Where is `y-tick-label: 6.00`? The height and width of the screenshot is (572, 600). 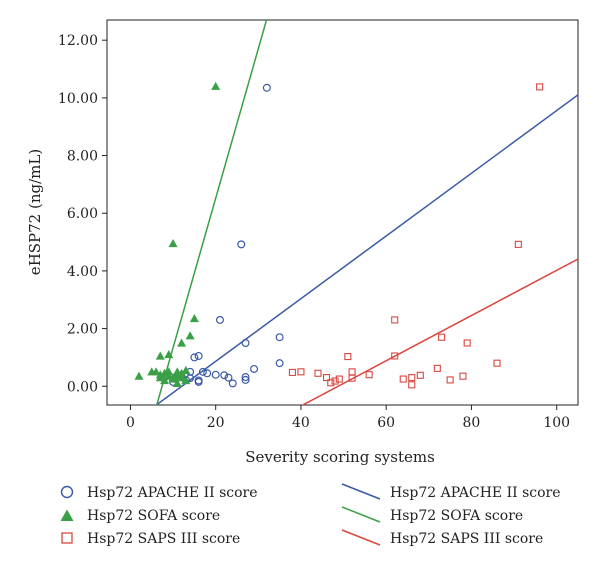 y-tick-label: 6.00 is located at coordinates (82, 214).